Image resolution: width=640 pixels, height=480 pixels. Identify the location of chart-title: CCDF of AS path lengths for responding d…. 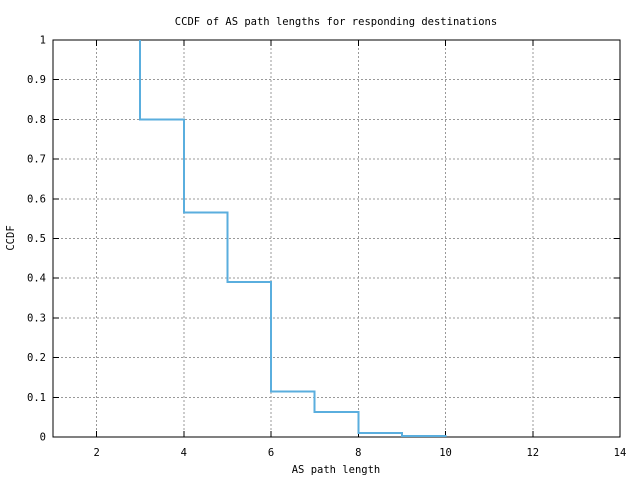
(336, 22).